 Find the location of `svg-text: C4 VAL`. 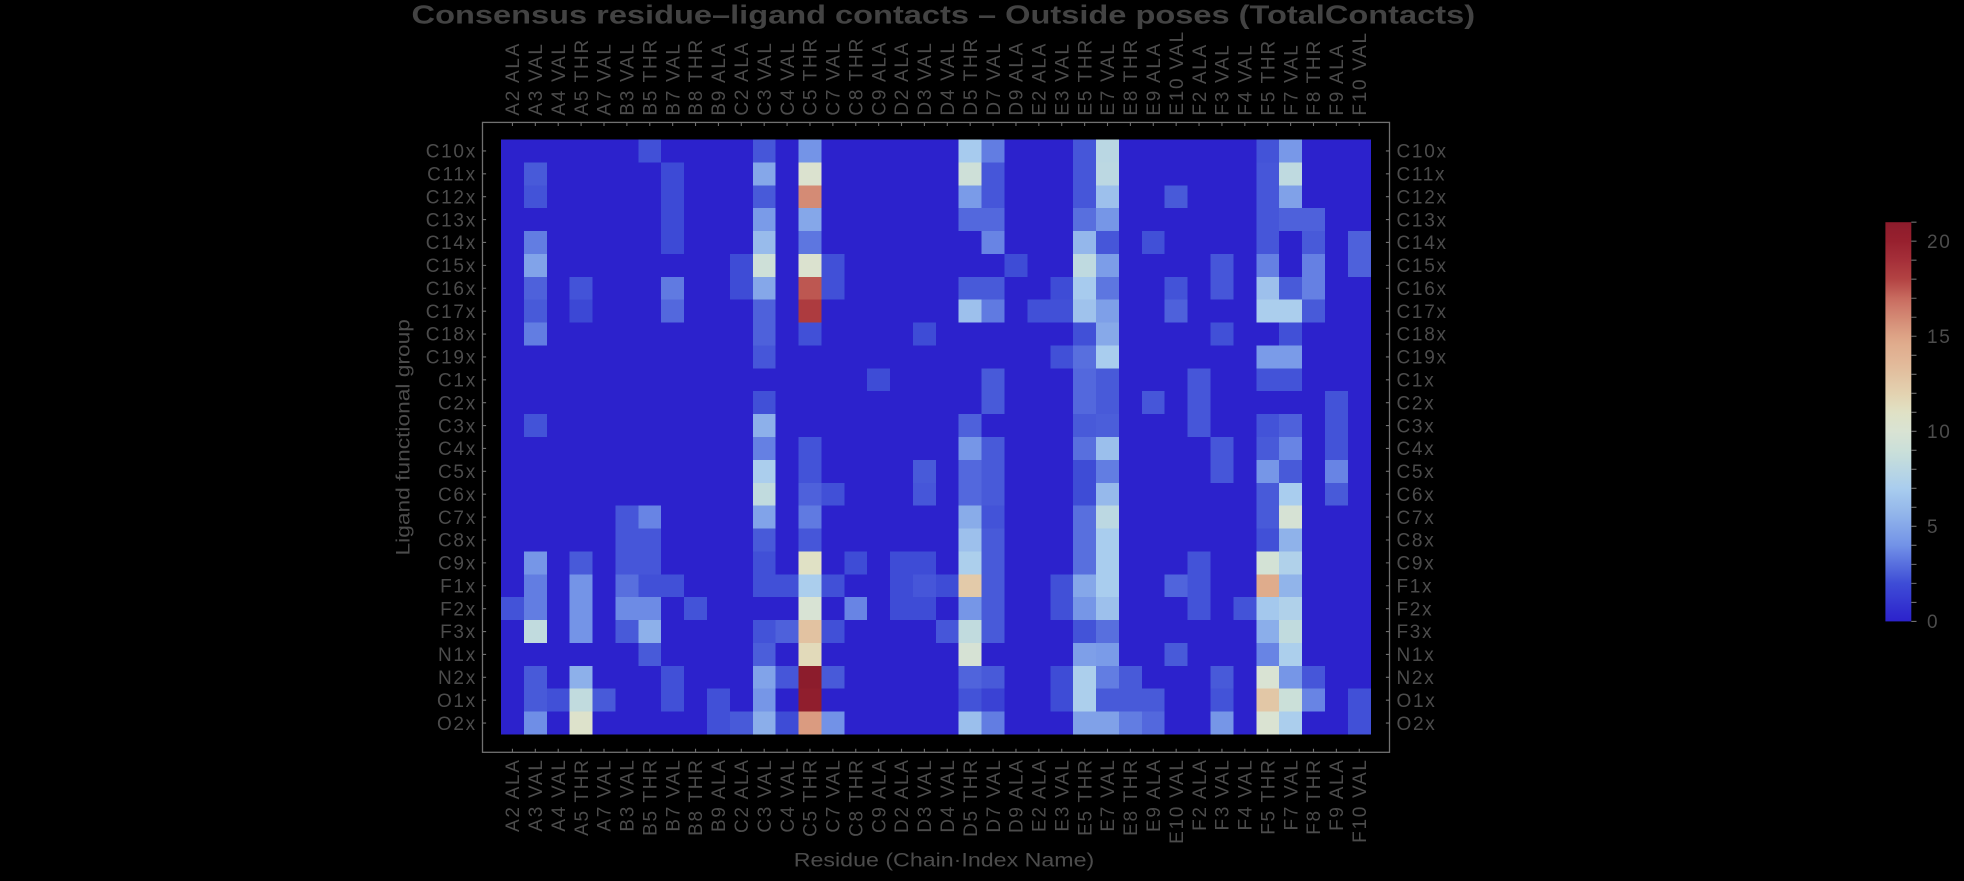

svg-text: C4 VAL is located at coordinates (788, 795).